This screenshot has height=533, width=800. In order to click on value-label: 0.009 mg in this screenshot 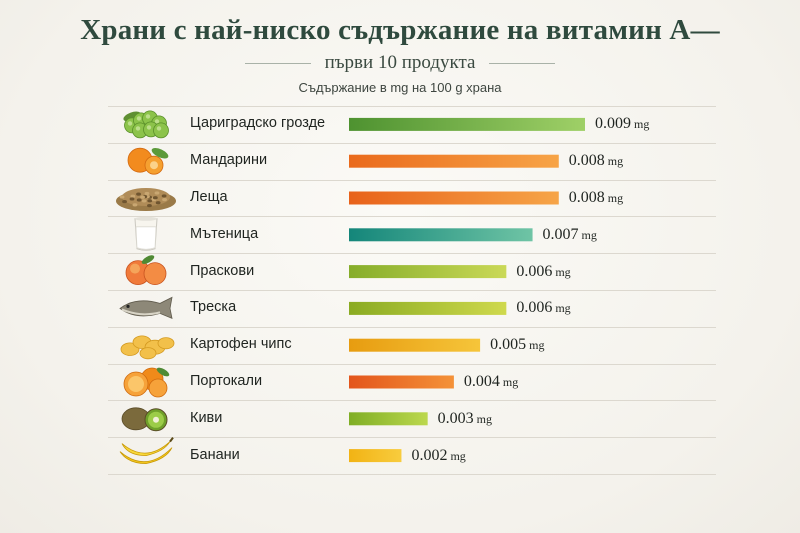, I will do `click(622, 124)`.